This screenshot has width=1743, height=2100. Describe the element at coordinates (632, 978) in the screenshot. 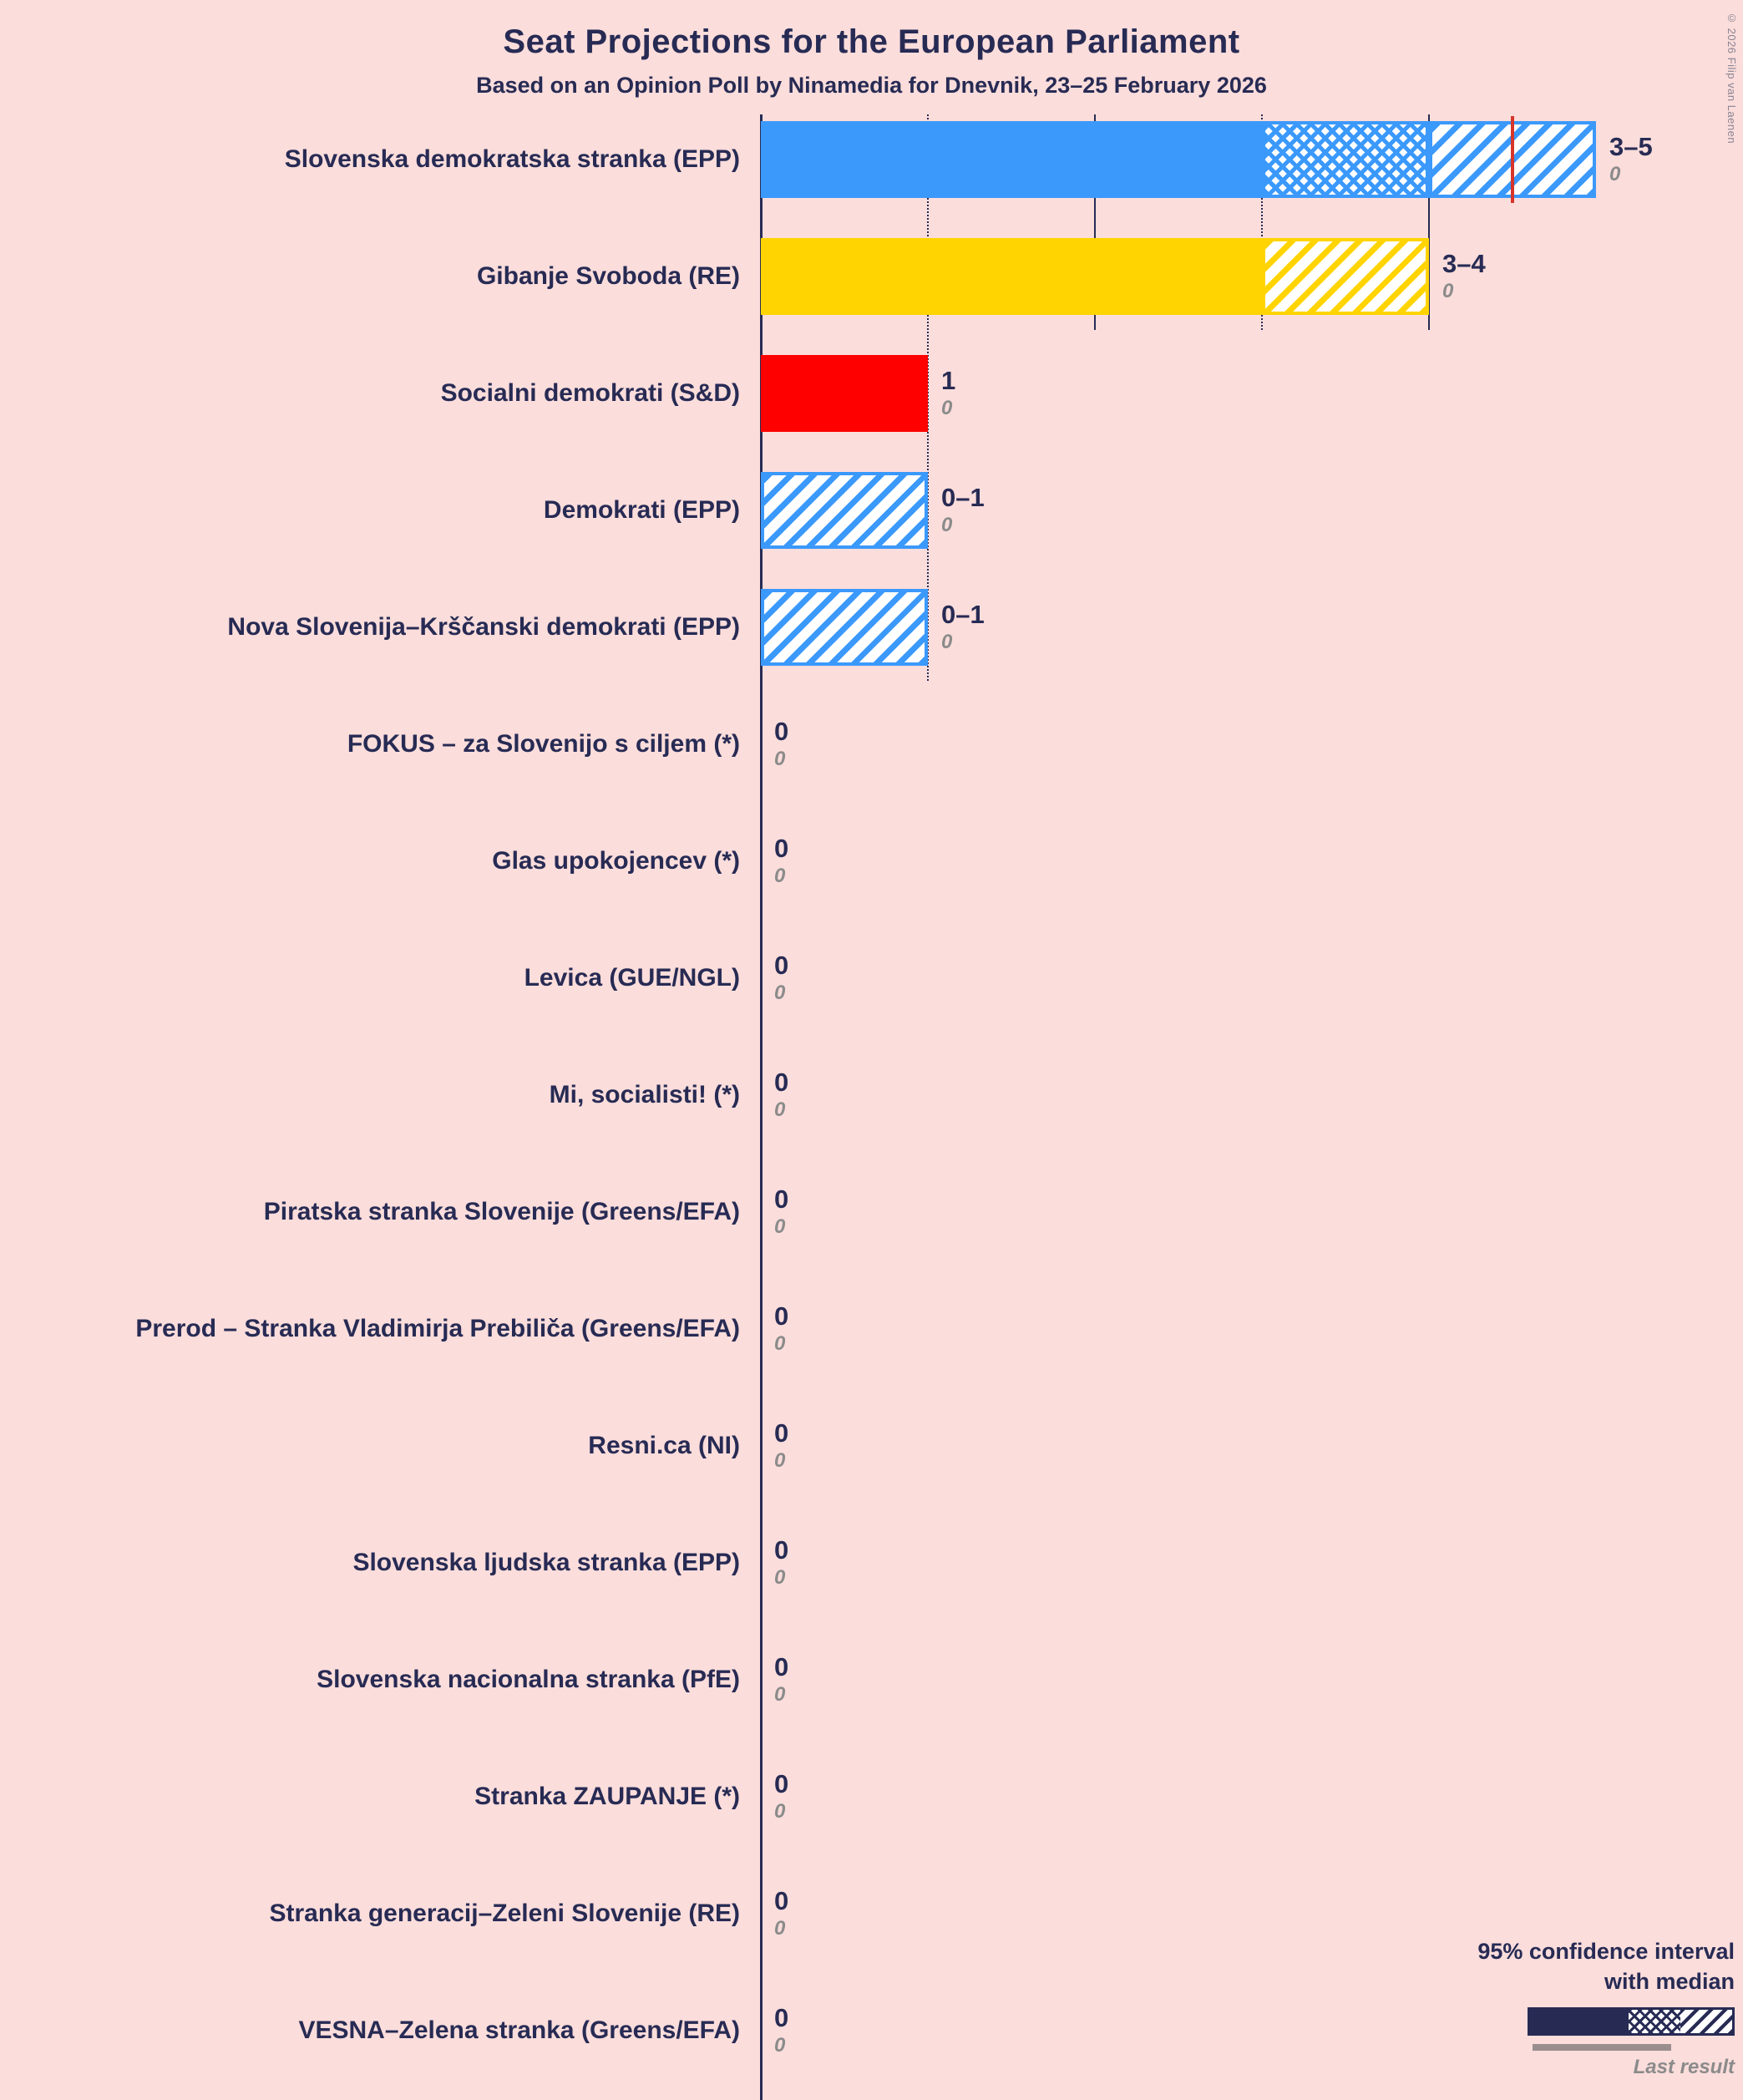

I see `party-label: Levica (GUE/NGL)` at that location.